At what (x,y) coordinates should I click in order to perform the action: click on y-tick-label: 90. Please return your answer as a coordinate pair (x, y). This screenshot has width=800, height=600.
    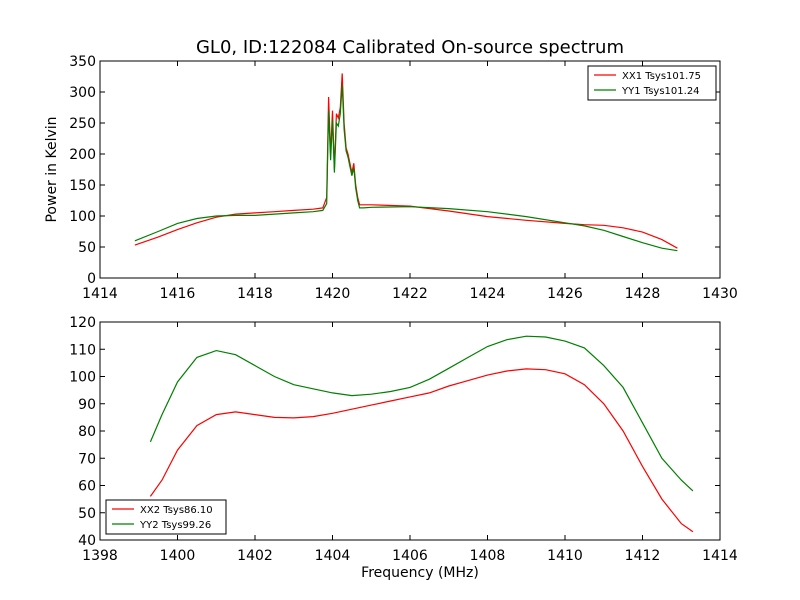
    Looking at the image, I should click on (87, 405).